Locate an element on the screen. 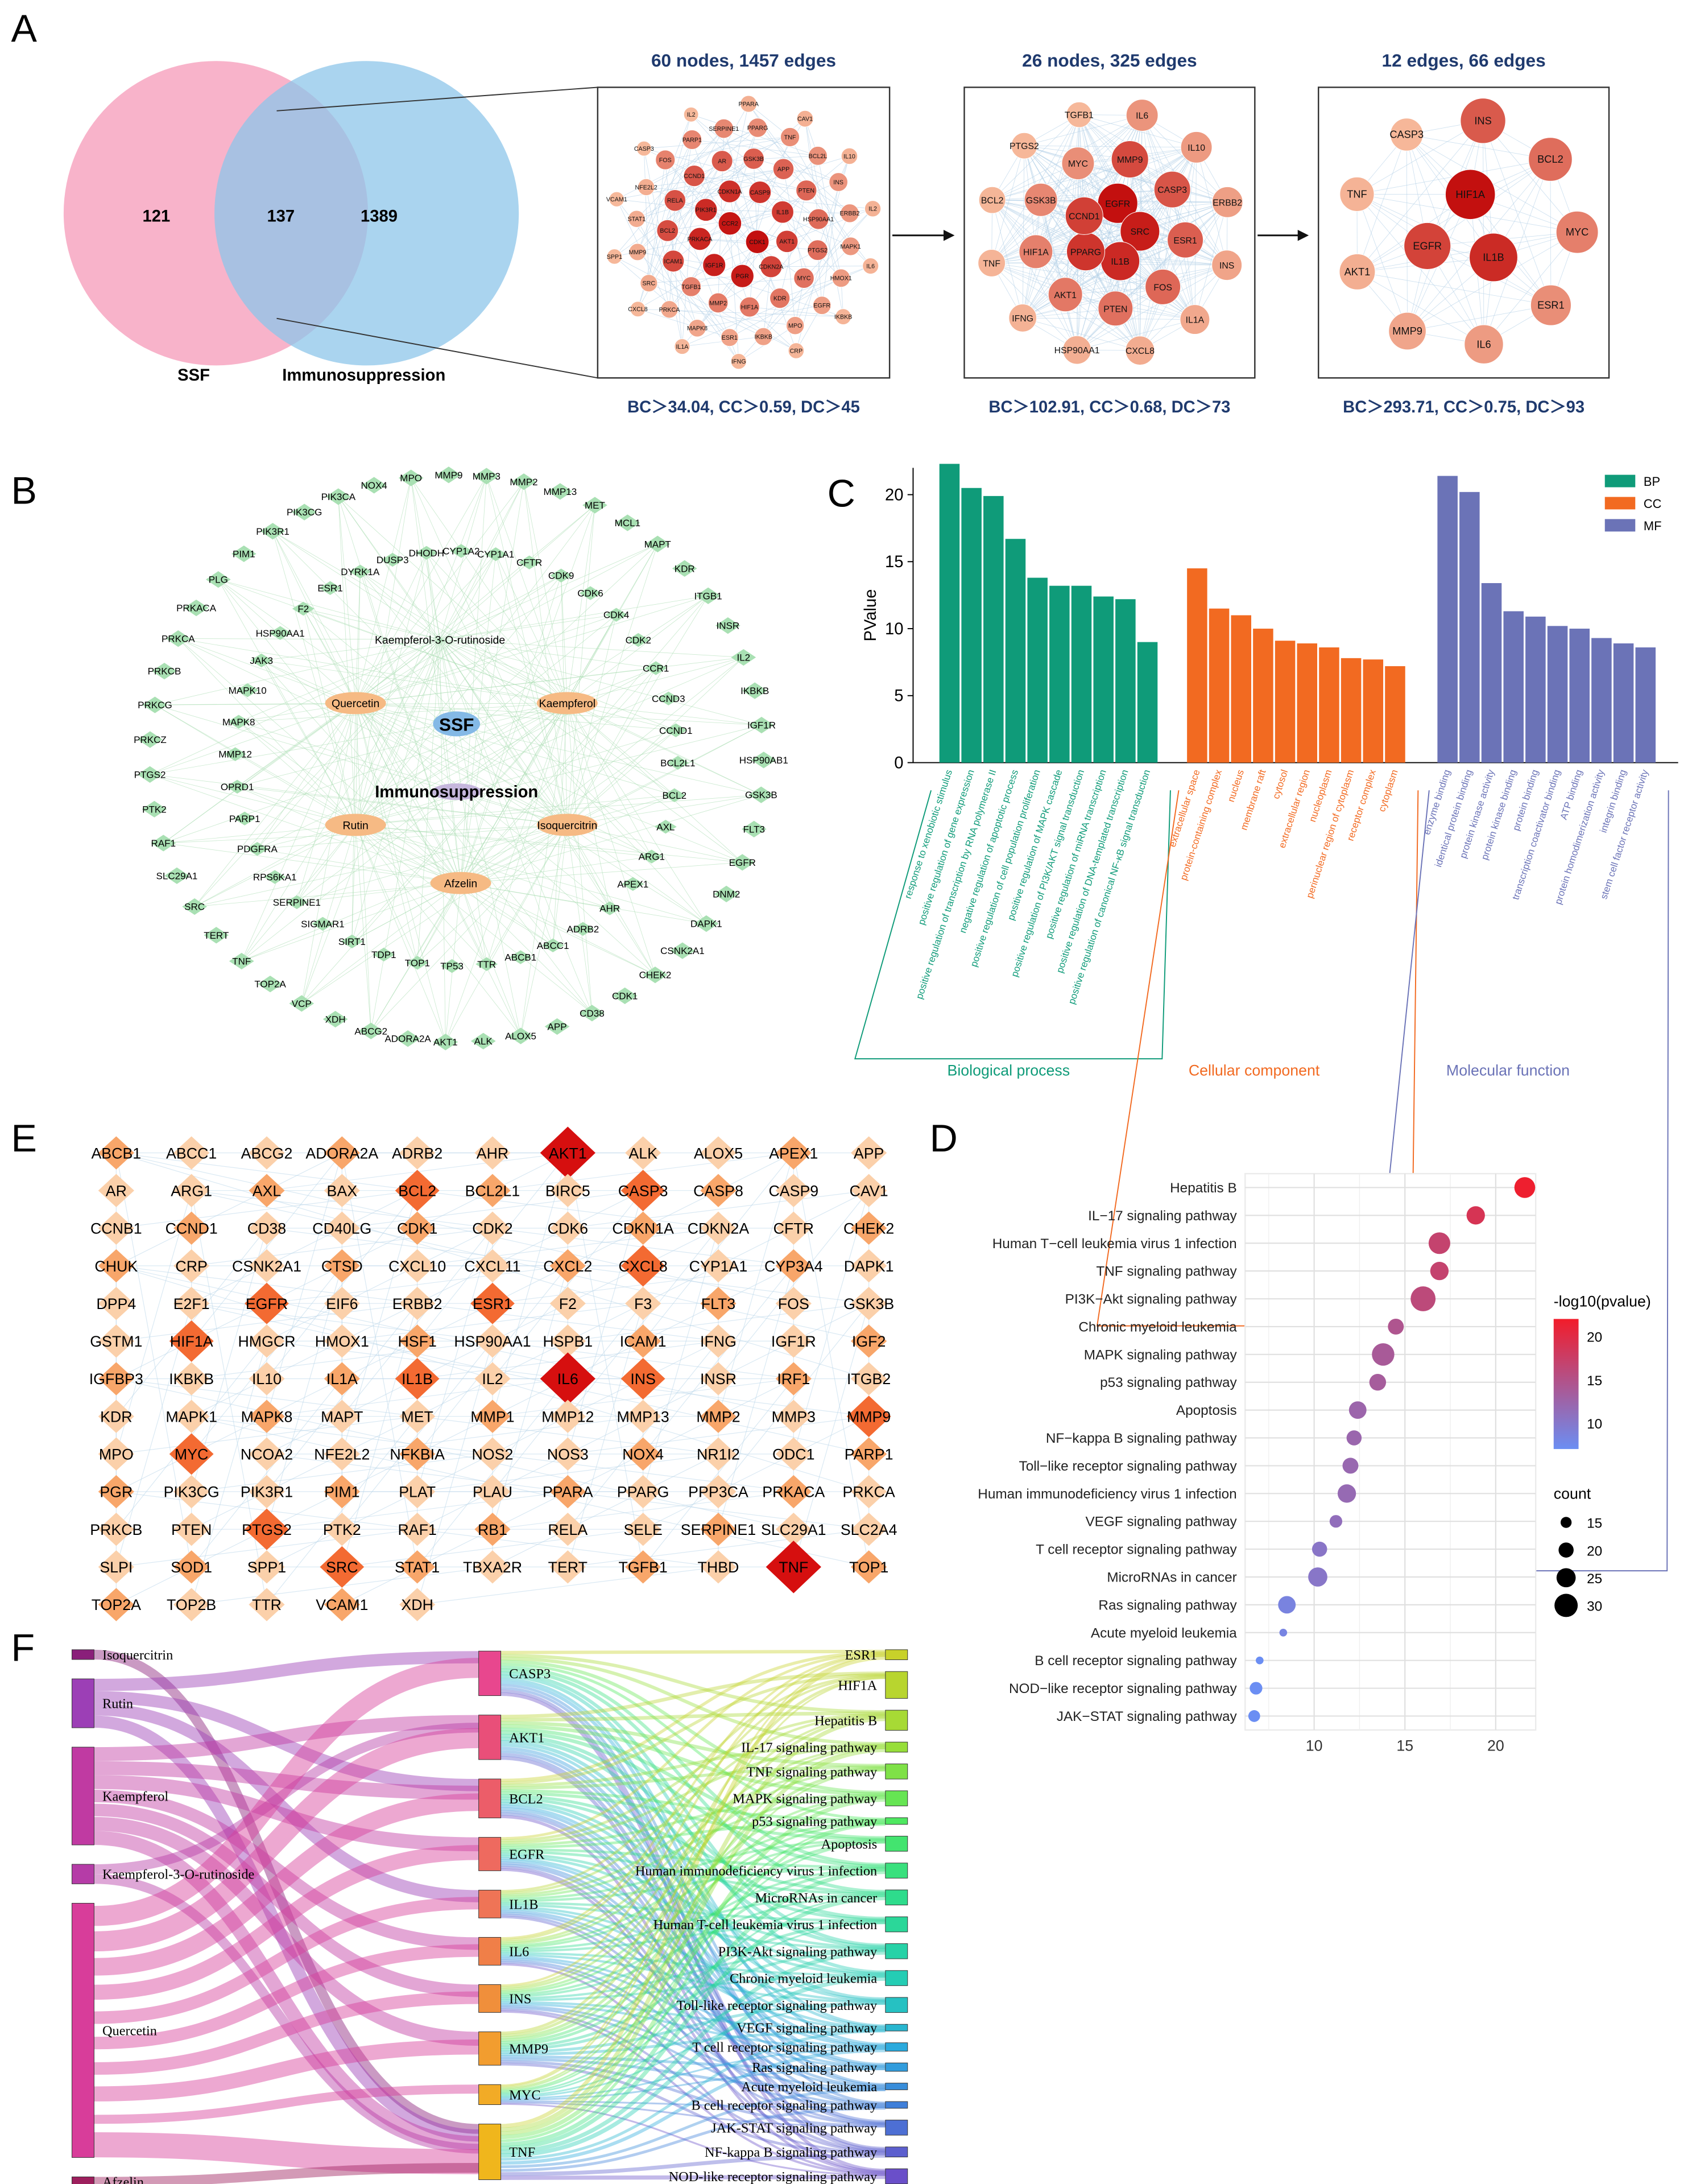 This screenshot has height=2184, width=1692. y-axis-label: PValue is located at coordinates (871, 615).